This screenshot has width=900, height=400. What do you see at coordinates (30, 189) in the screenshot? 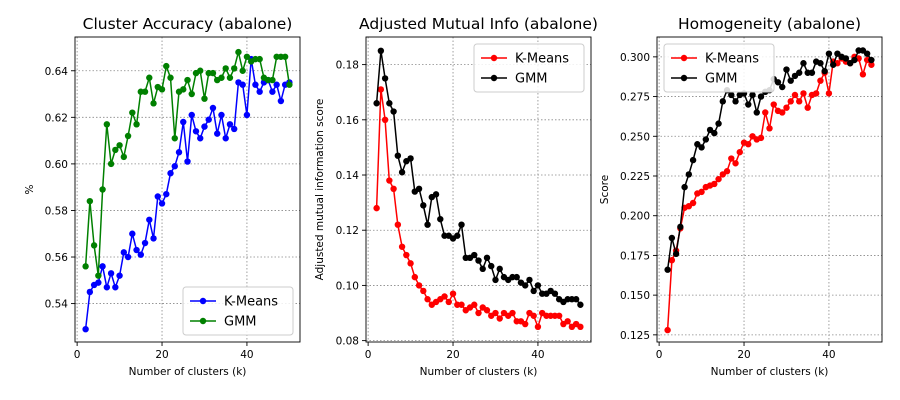
I see `y-axis-label: %` at bounding box center [30, 189].